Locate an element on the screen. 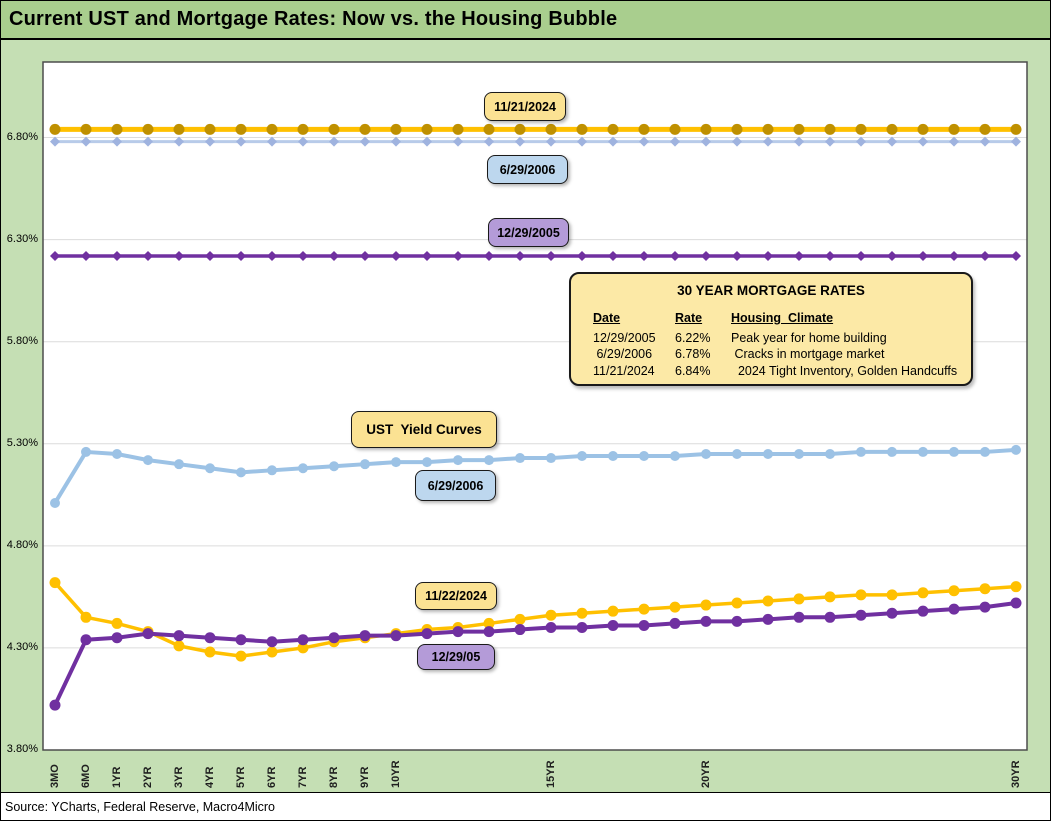  x-axis-tick-label: 15YR is located at coordinates (551, 774).